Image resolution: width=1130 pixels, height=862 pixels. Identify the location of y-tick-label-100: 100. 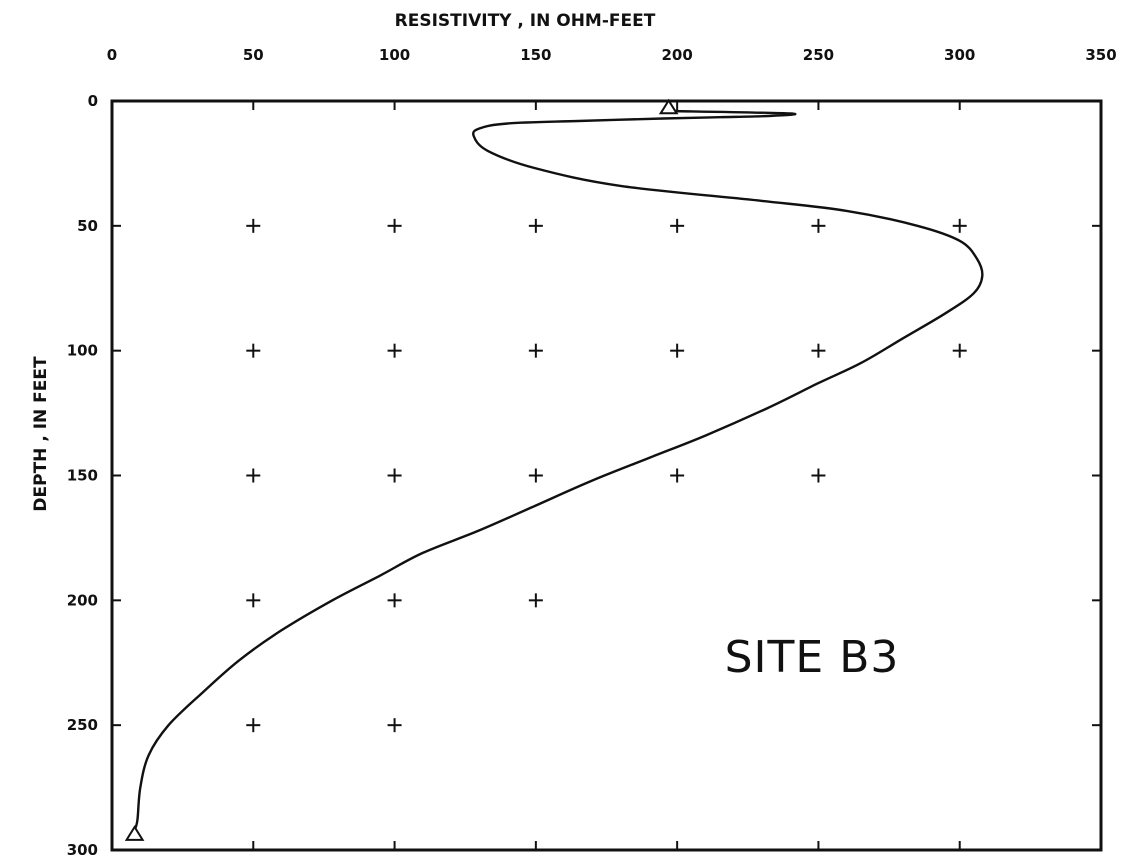
(82, 351).